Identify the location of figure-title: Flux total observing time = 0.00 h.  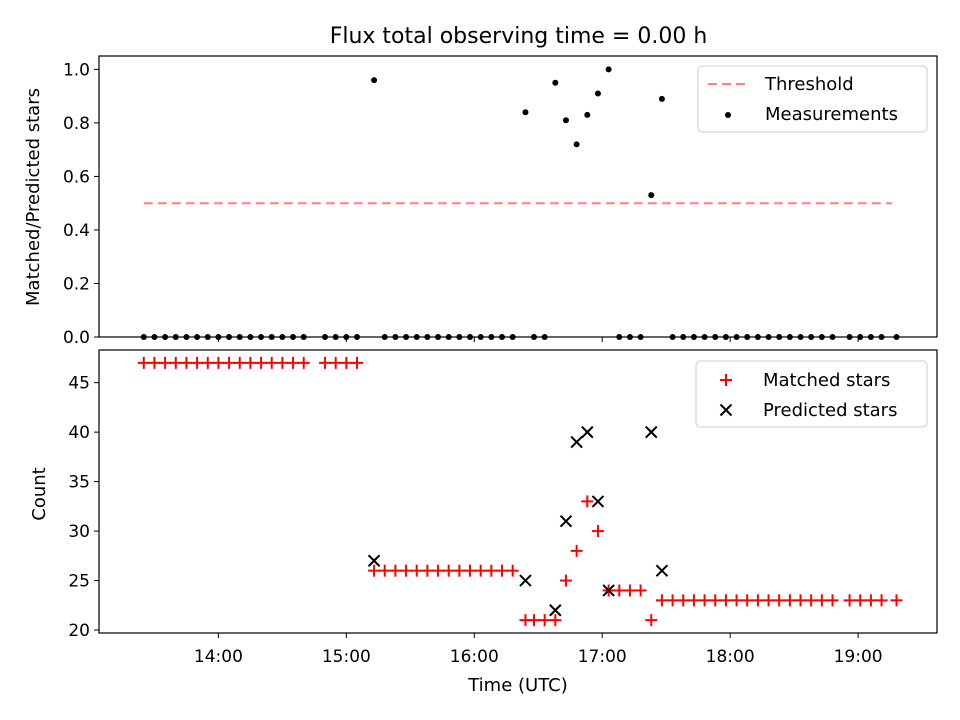
(519, 36).